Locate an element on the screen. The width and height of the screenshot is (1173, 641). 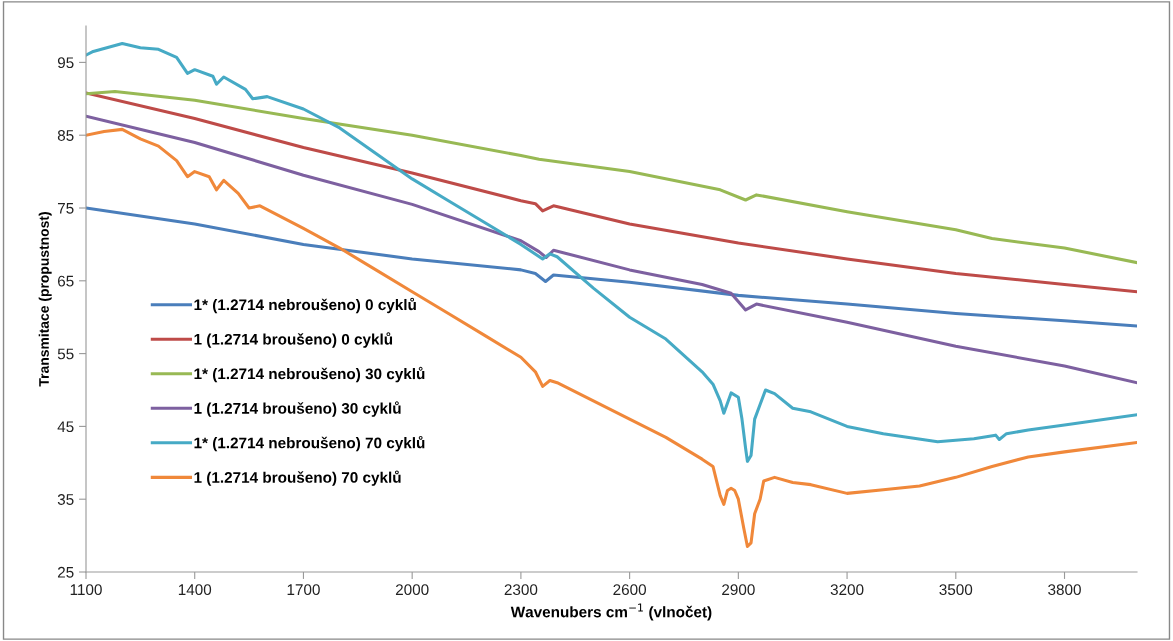
y-tick-label: 75 is located at coordinates (65, 208).